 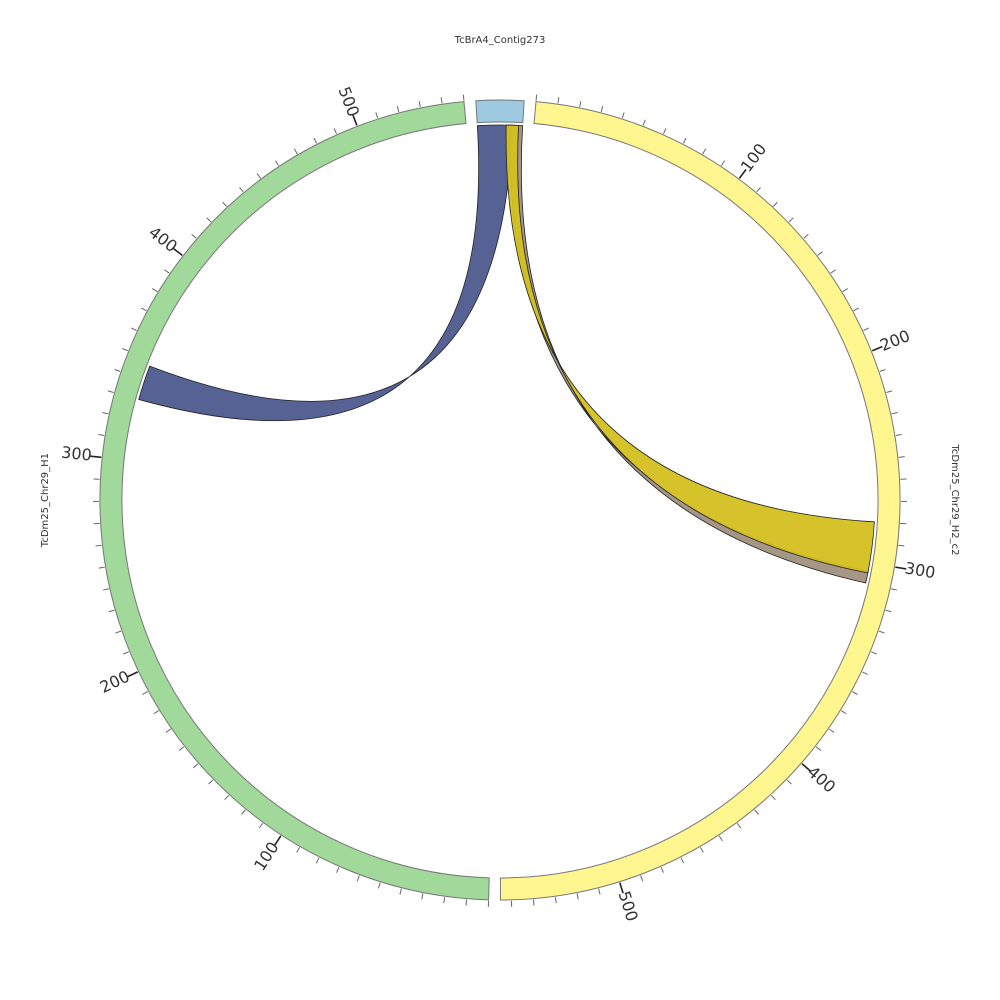 What do you see at coordinates (349, 101) in the screenshot?
I see `tick-label-2-500: 500` at bounding box center [349, 101].